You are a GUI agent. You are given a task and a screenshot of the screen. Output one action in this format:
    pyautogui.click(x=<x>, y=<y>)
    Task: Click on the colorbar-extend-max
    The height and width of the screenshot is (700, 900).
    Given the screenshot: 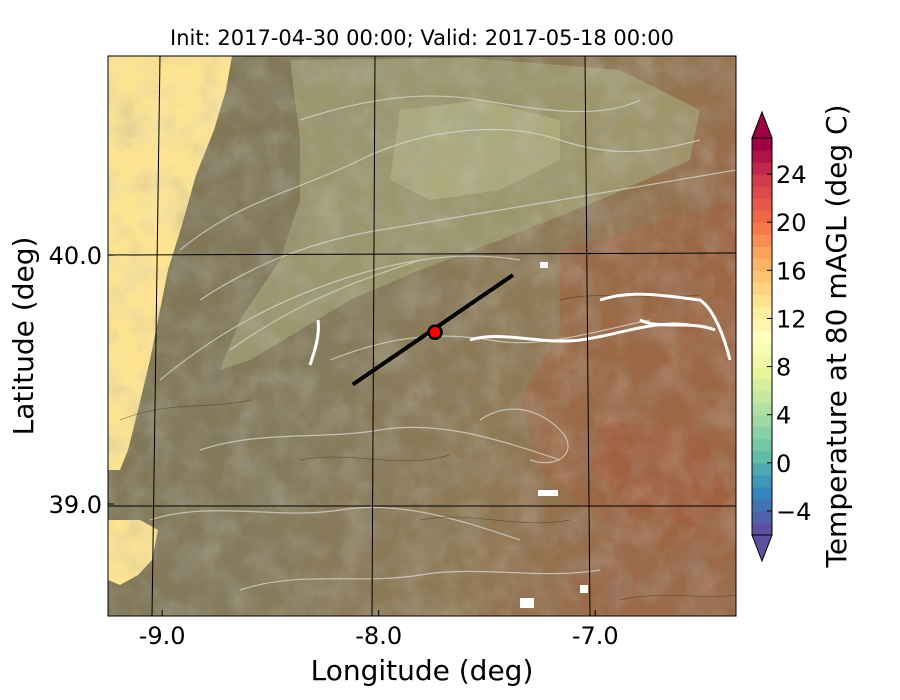 What is the action you would take?
    pyautogui.click(x=762, y=124)
    